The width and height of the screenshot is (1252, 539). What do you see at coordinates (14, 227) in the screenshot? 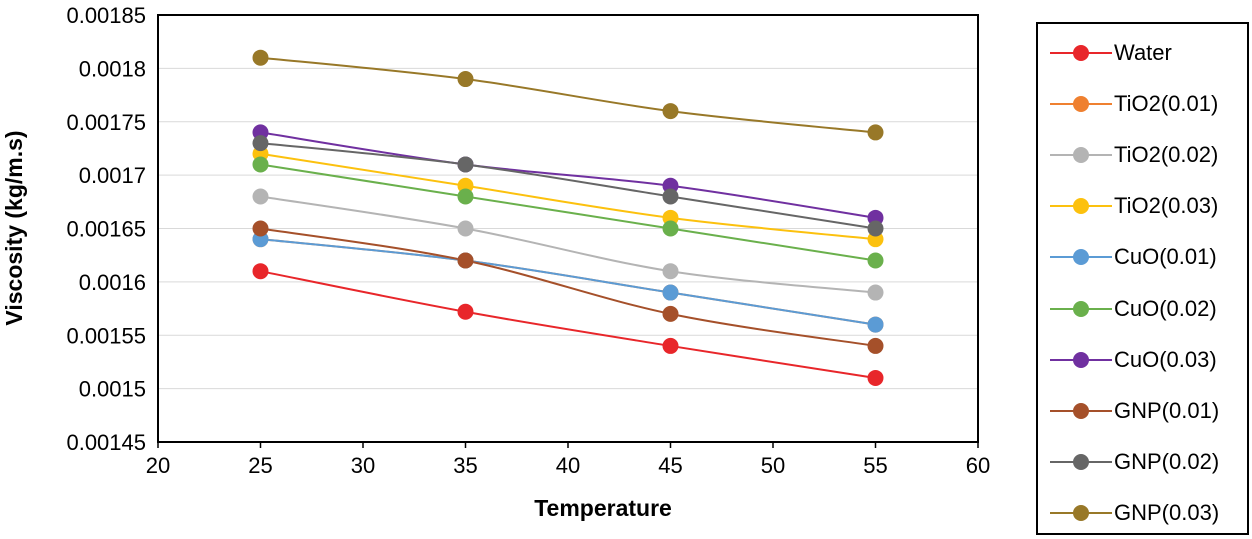
I see `y-axis-label: Viscosity (kg/m.s)` at bounding box center [14, 227].